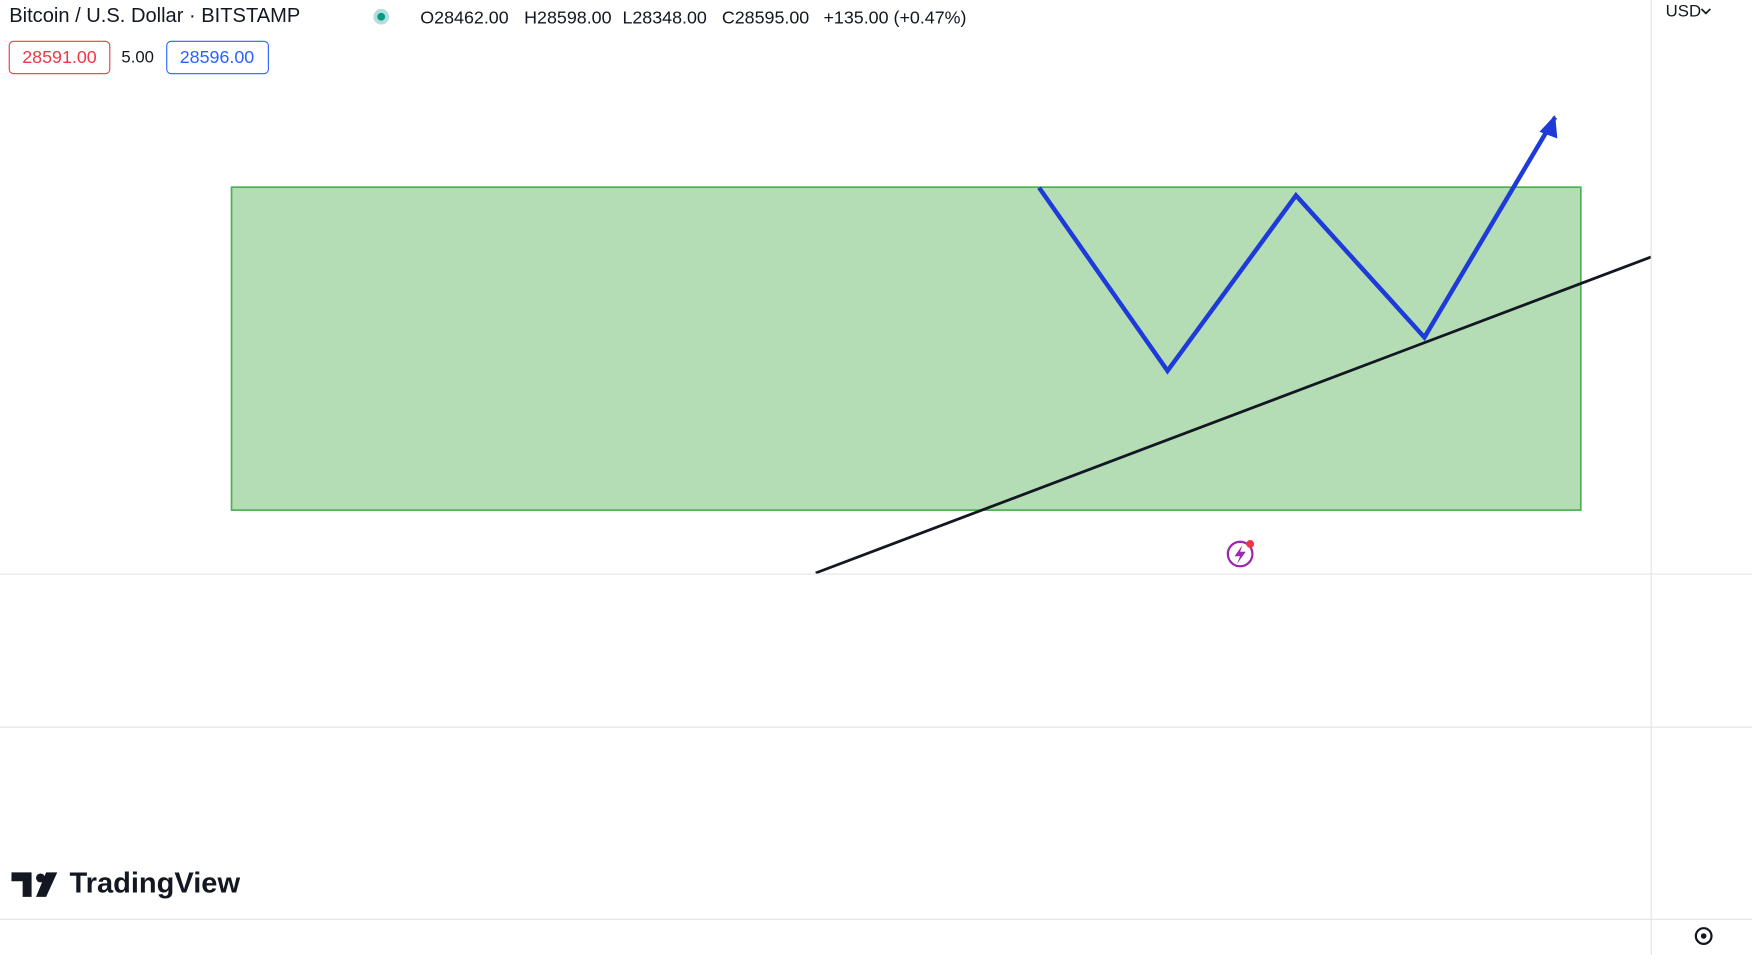 This screenshot has height=955, width=1752. I want to click on status-dot-core, so click(381, 16).